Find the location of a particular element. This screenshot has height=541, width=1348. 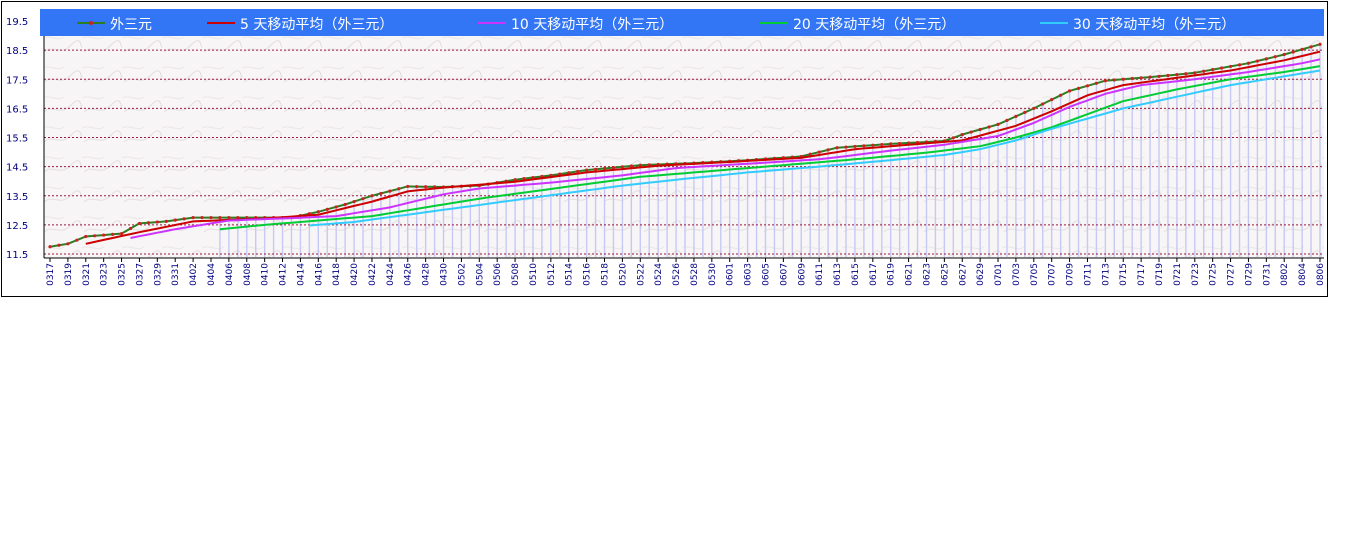

x-tick-label: 0717 is located at coordinates (1142, 274).